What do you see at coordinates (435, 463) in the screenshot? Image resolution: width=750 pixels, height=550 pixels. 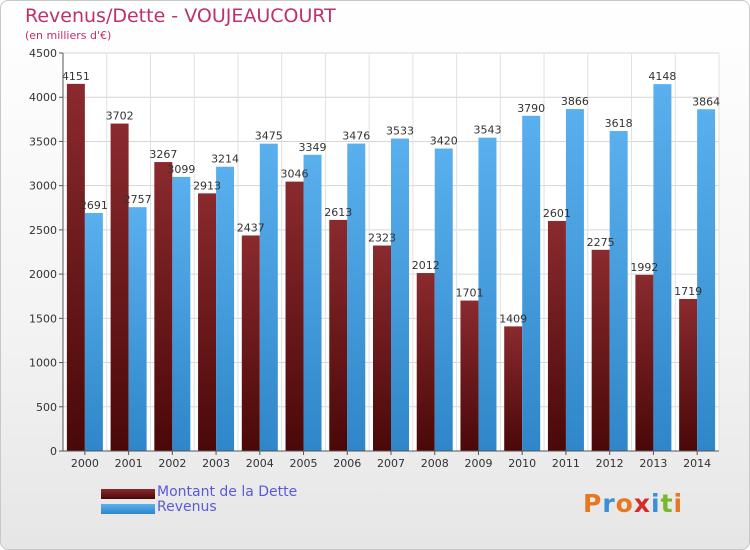 I see `x-tick-label: 2008` at bounding box center [435, 463].